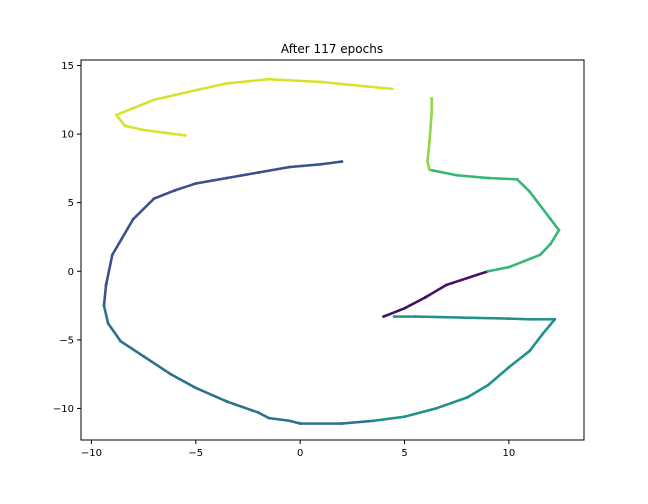 This screenshot has width=648, height=504. Describe the element at coordinates (63, 409) in the screenshot. I see `y-tick-label: −10` at that location.